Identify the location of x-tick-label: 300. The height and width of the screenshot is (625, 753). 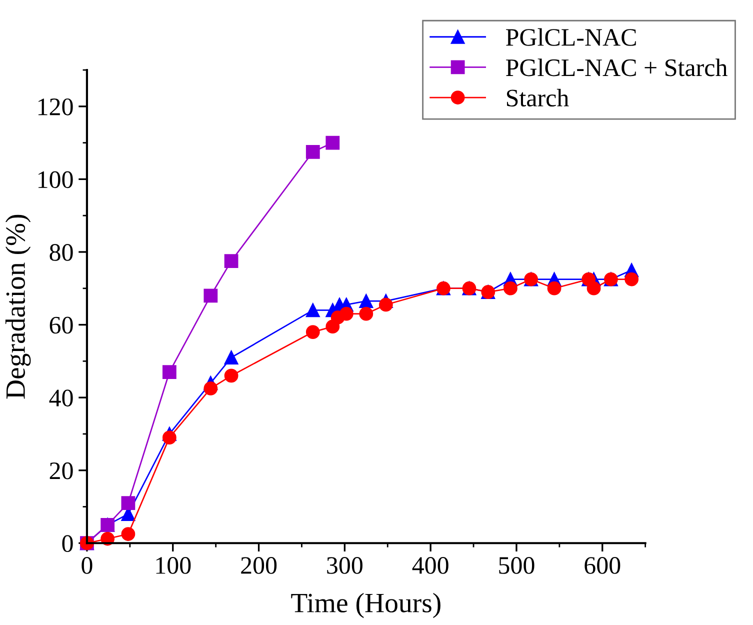
(344, 565).